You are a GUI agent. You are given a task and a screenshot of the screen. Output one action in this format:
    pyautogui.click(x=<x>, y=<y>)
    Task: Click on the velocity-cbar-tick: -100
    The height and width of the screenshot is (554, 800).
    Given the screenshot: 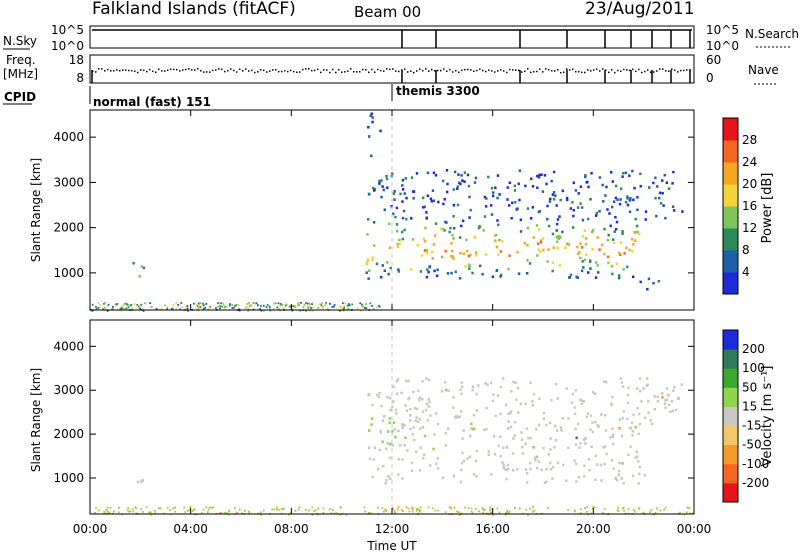 What is the action you would take?
    pyautogui.click(x=755, y=464)
    